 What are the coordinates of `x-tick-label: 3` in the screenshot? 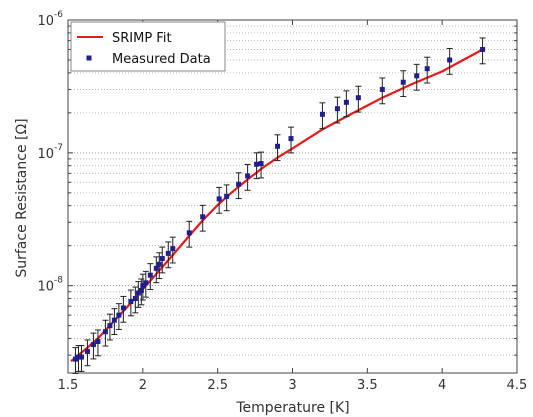 It's located at (292, 385).